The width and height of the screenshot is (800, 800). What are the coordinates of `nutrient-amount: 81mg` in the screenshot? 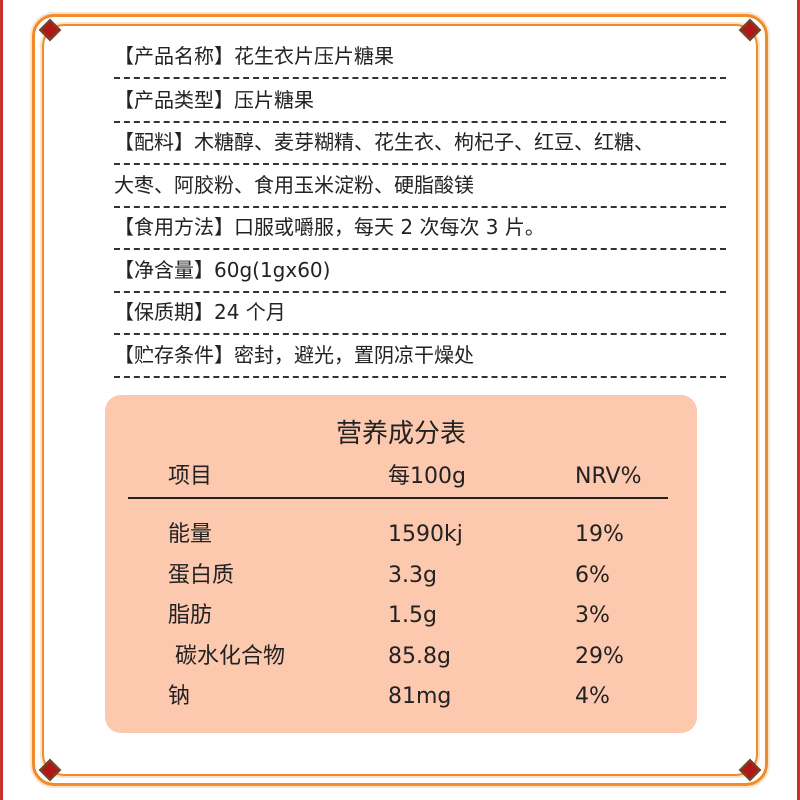 It's located at (420, 696).